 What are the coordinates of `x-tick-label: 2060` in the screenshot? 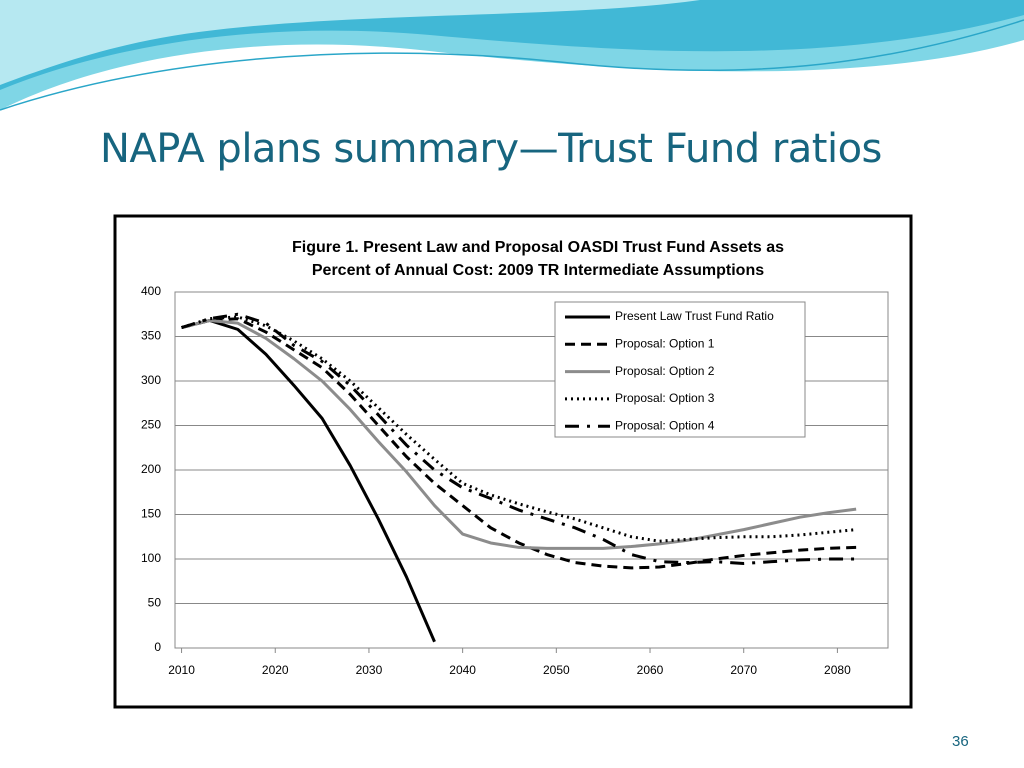 It's located at (650, 670).